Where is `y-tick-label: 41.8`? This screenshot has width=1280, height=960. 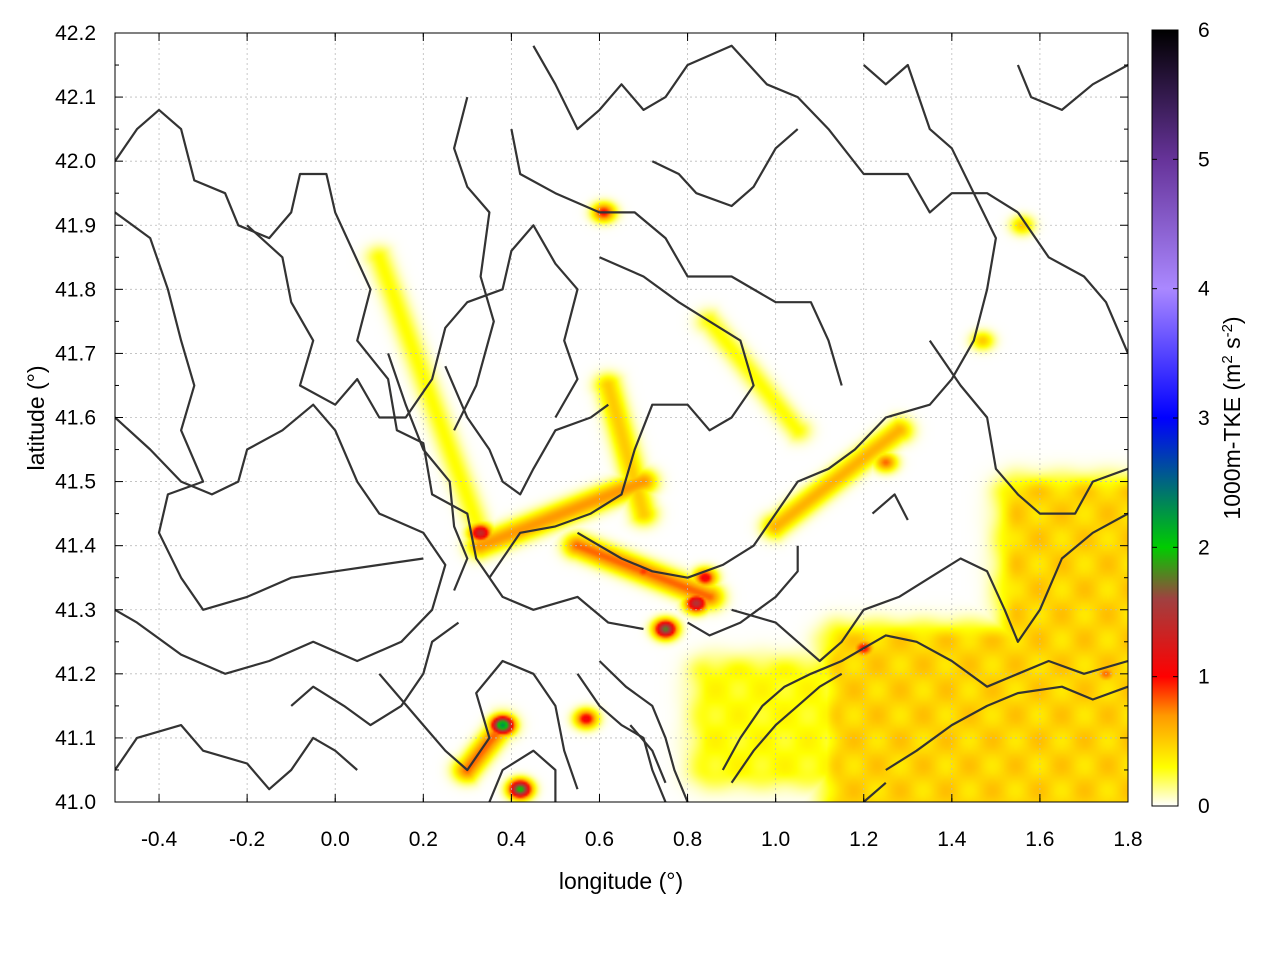
y-tick-label: 41.8 is located at coordinates (75, 289).